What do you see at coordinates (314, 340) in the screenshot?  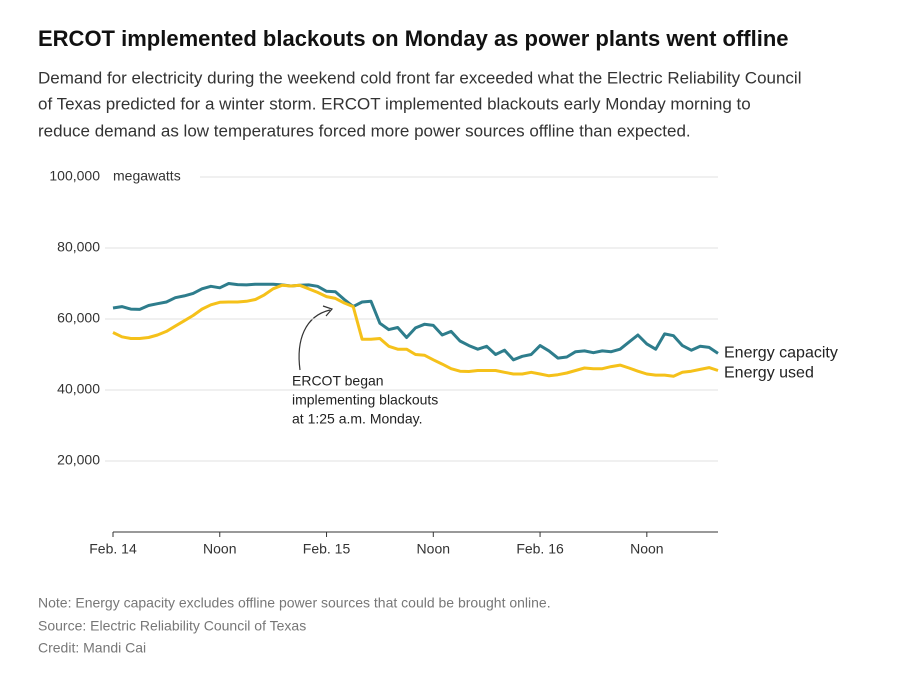 I see `annotation-arrow` at bounding box center [314, 340].